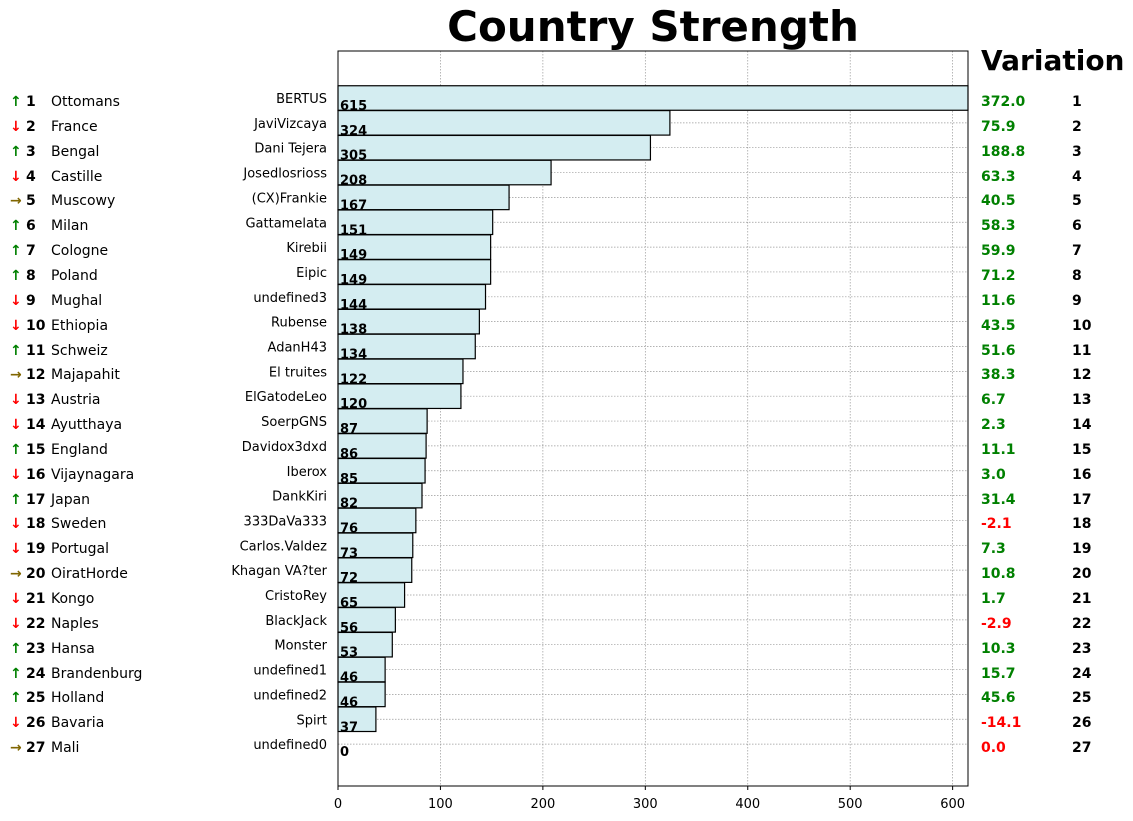 The width and height of the screenshot is (1133, 821). Describe the element at coordinates (31, 176) in the screenshot. I see `ranking-rank: 4` at that location.